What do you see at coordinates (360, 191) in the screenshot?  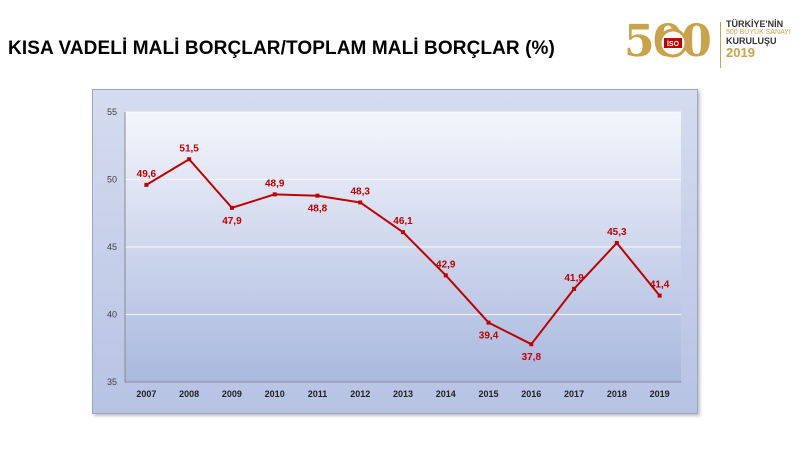 I see `data-label: 48,3` at bounding box center [360, 191].